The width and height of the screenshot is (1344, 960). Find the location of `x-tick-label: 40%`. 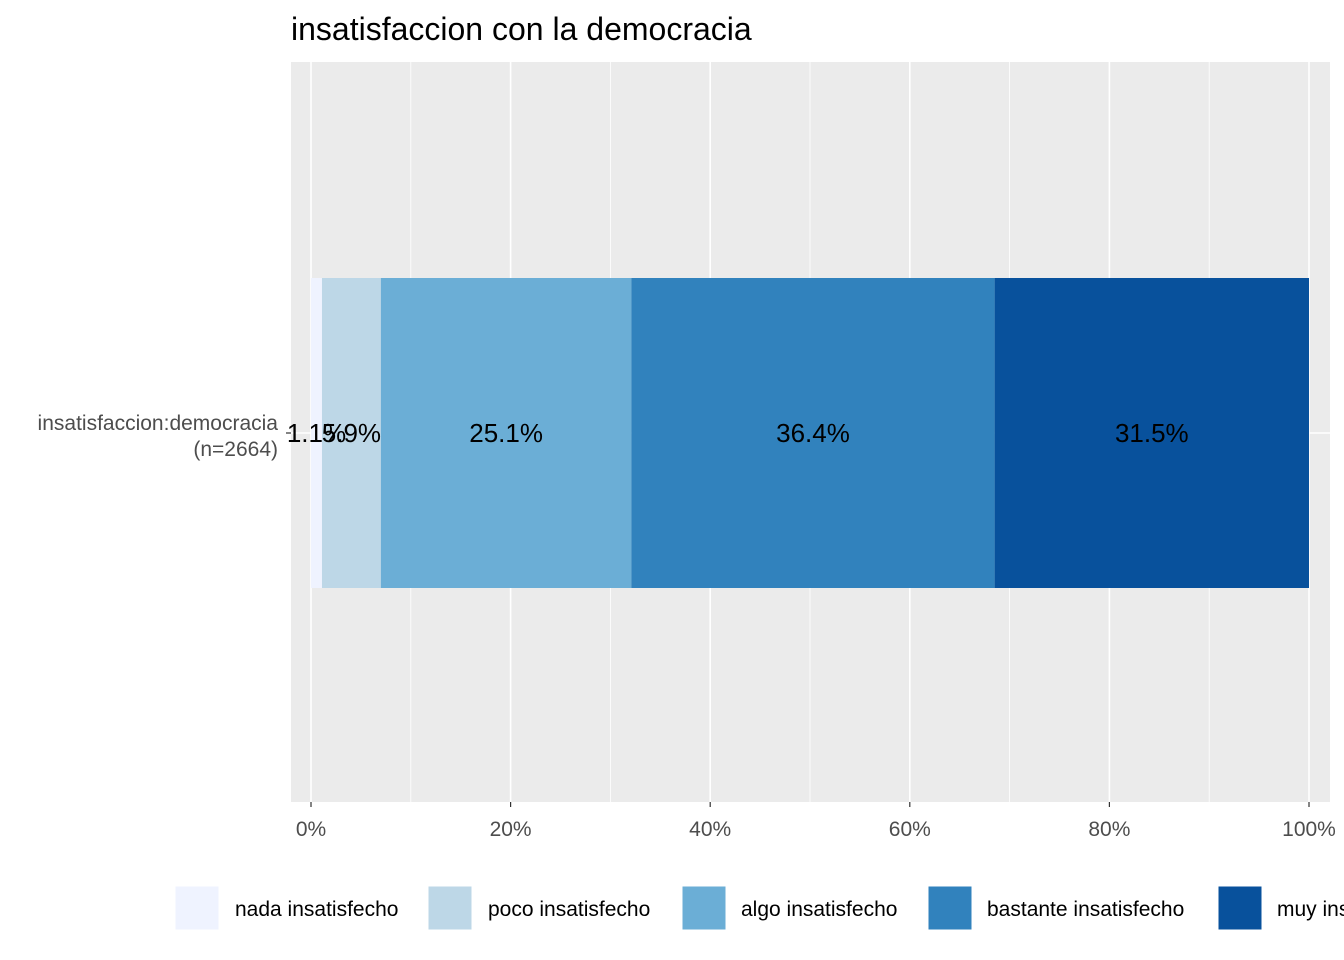

x-tick-label: 40% is located at coordinates (710, 829).